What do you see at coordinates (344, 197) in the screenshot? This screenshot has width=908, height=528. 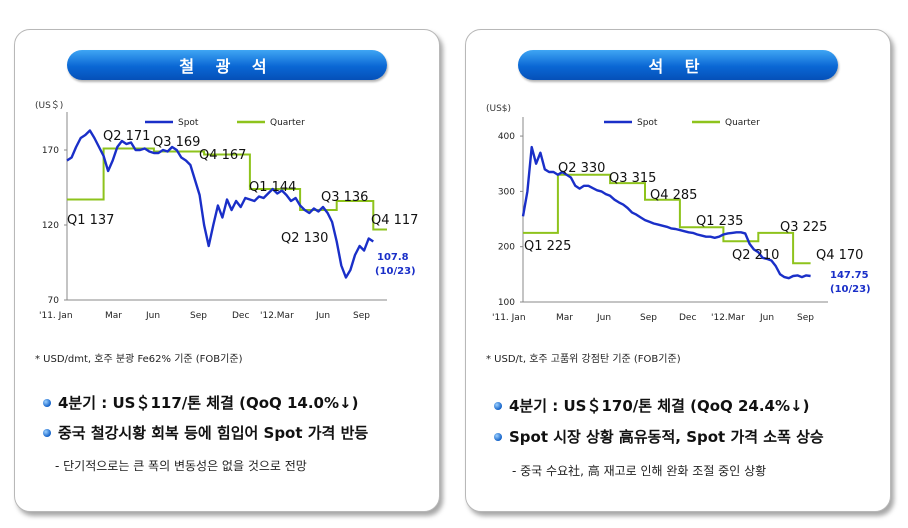 I see `quarter-annotation: Q3 136` at bounding box center [344, 197].